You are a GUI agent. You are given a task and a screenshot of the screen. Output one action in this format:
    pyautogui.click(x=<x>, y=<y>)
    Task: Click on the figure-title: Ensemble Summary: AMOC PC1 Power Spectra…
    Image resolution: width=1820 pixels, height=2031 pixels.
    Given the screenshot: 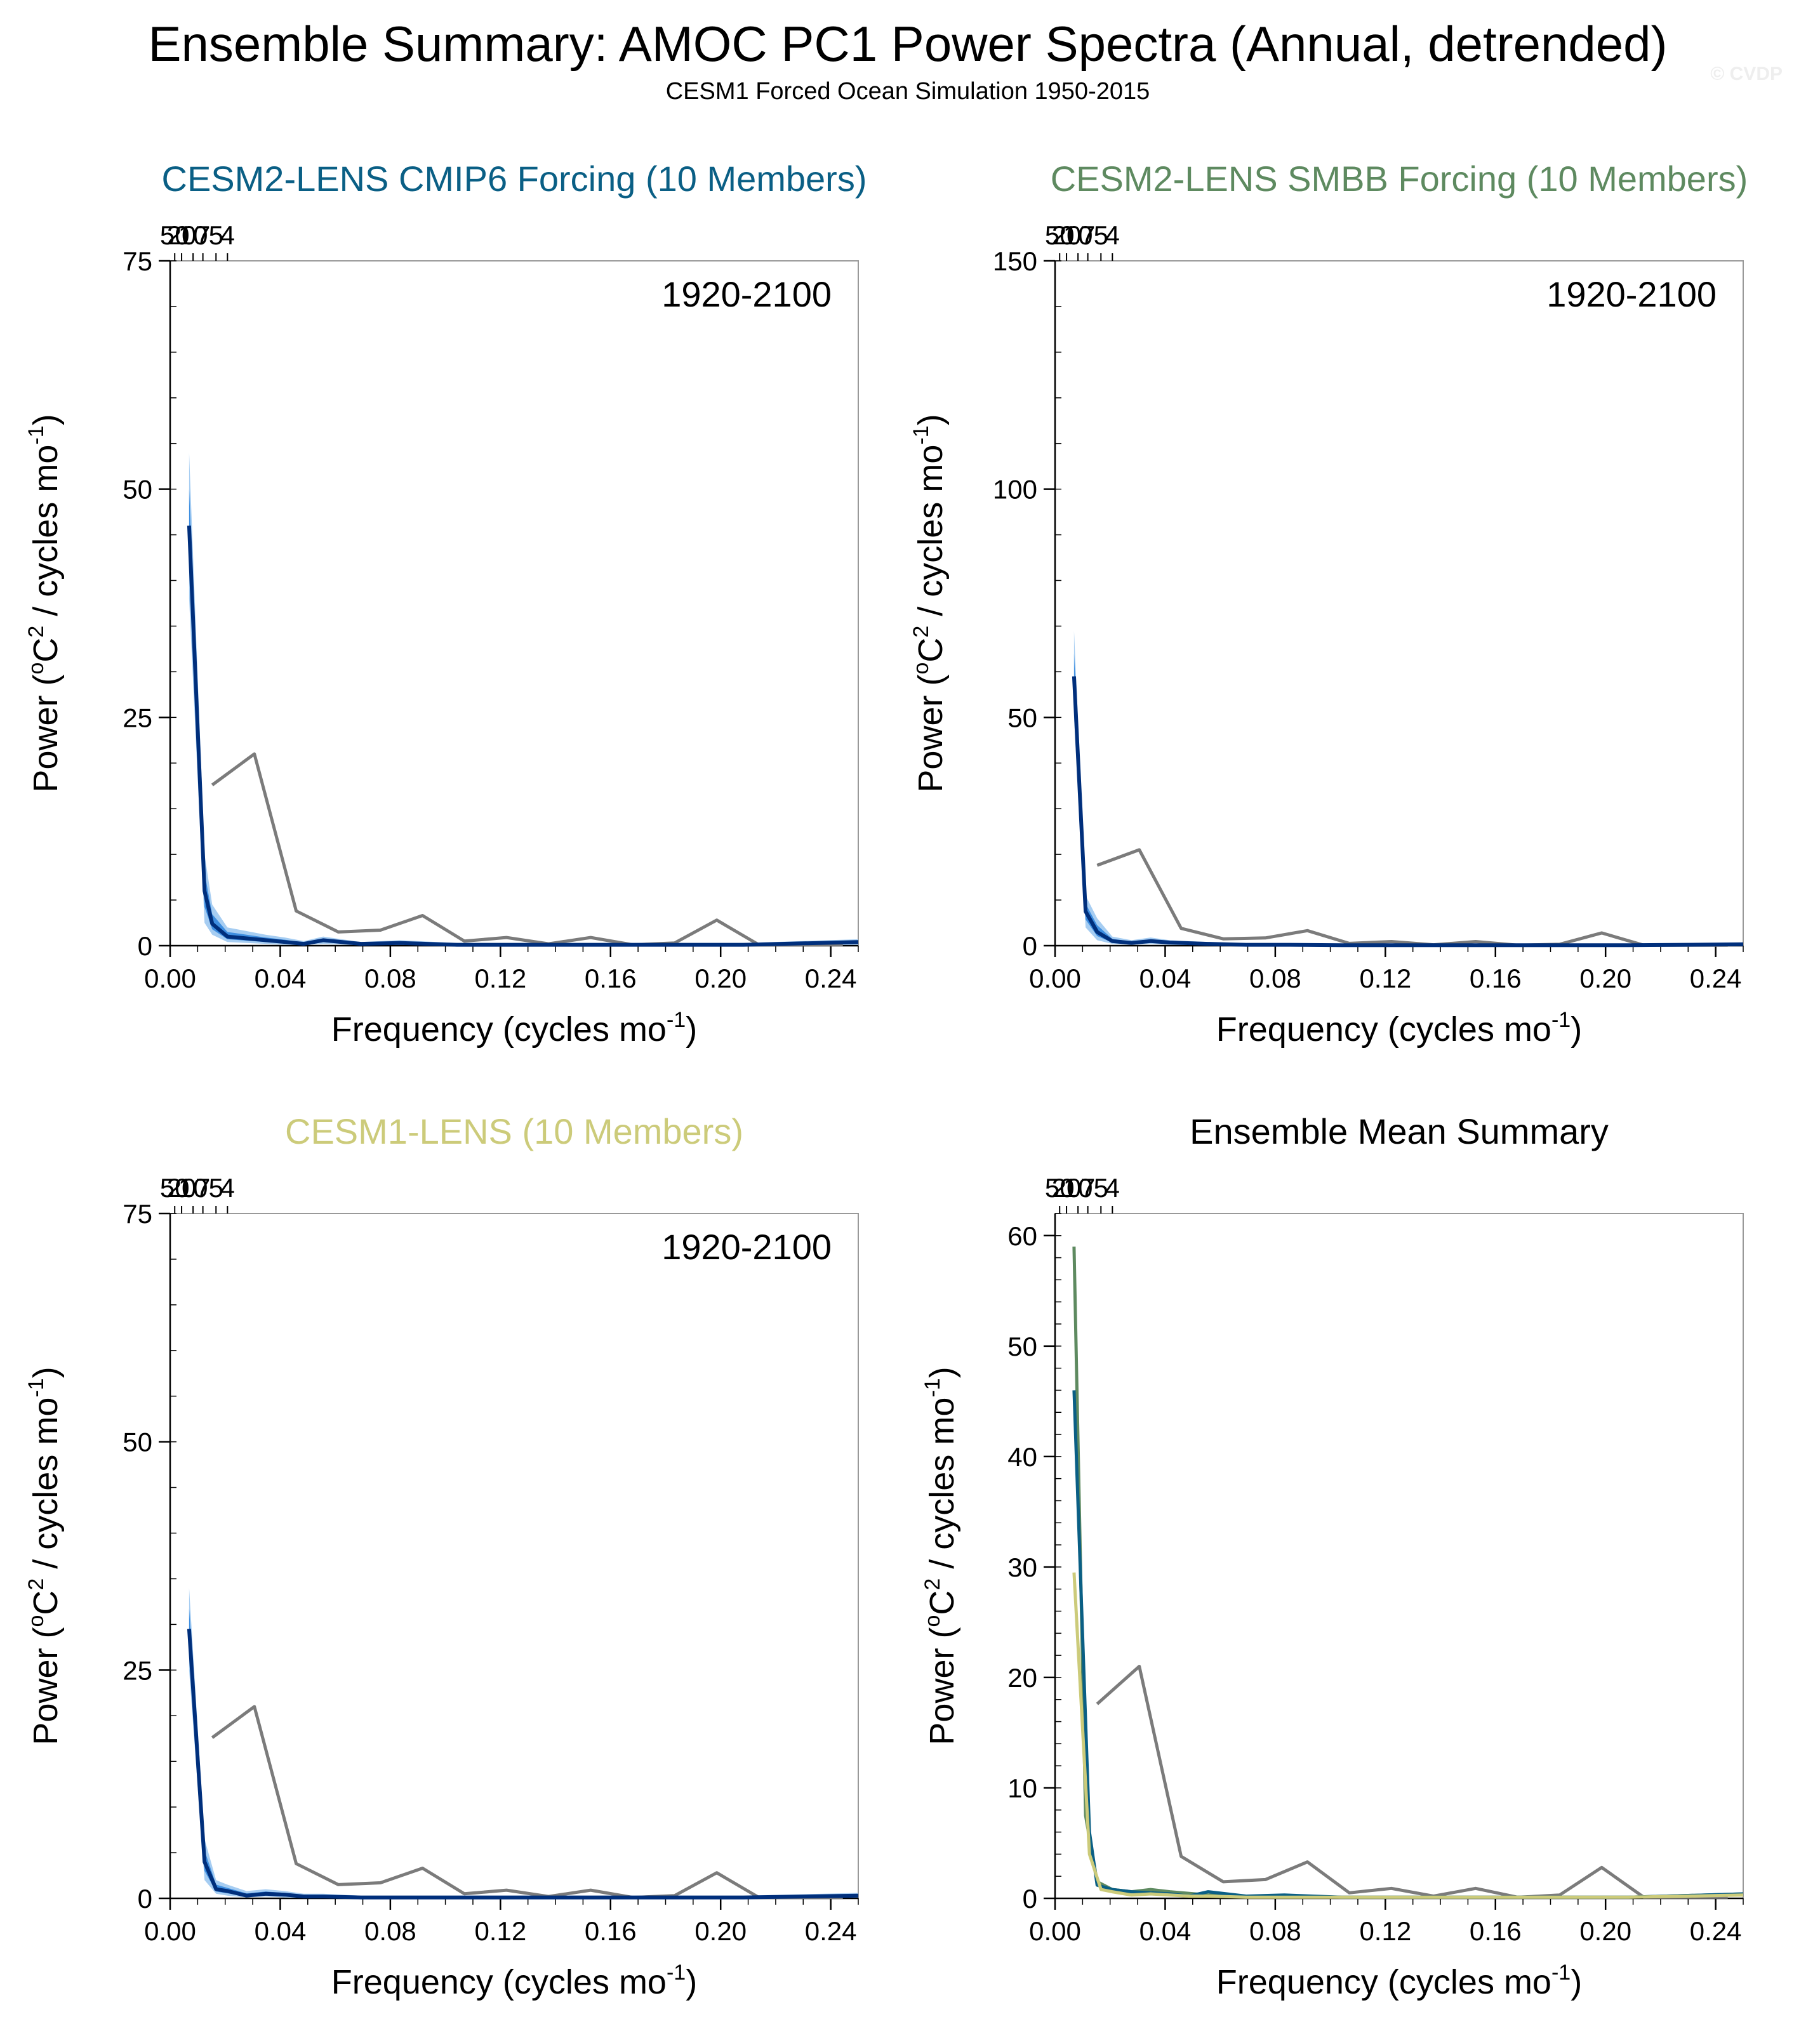 What is the action you would take?
    pyautogui.click(x=907, y=44)
    